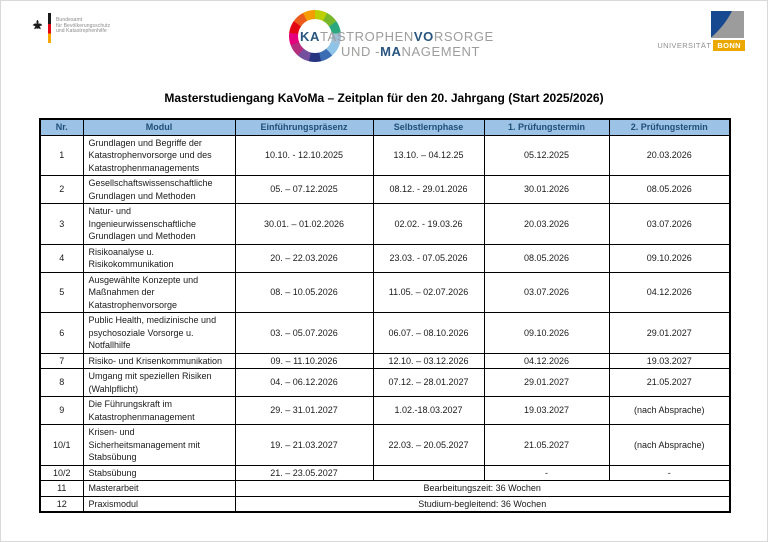  I want to click on cell-pruefungstermin-1: 04.12.2026, so click(546, 360).